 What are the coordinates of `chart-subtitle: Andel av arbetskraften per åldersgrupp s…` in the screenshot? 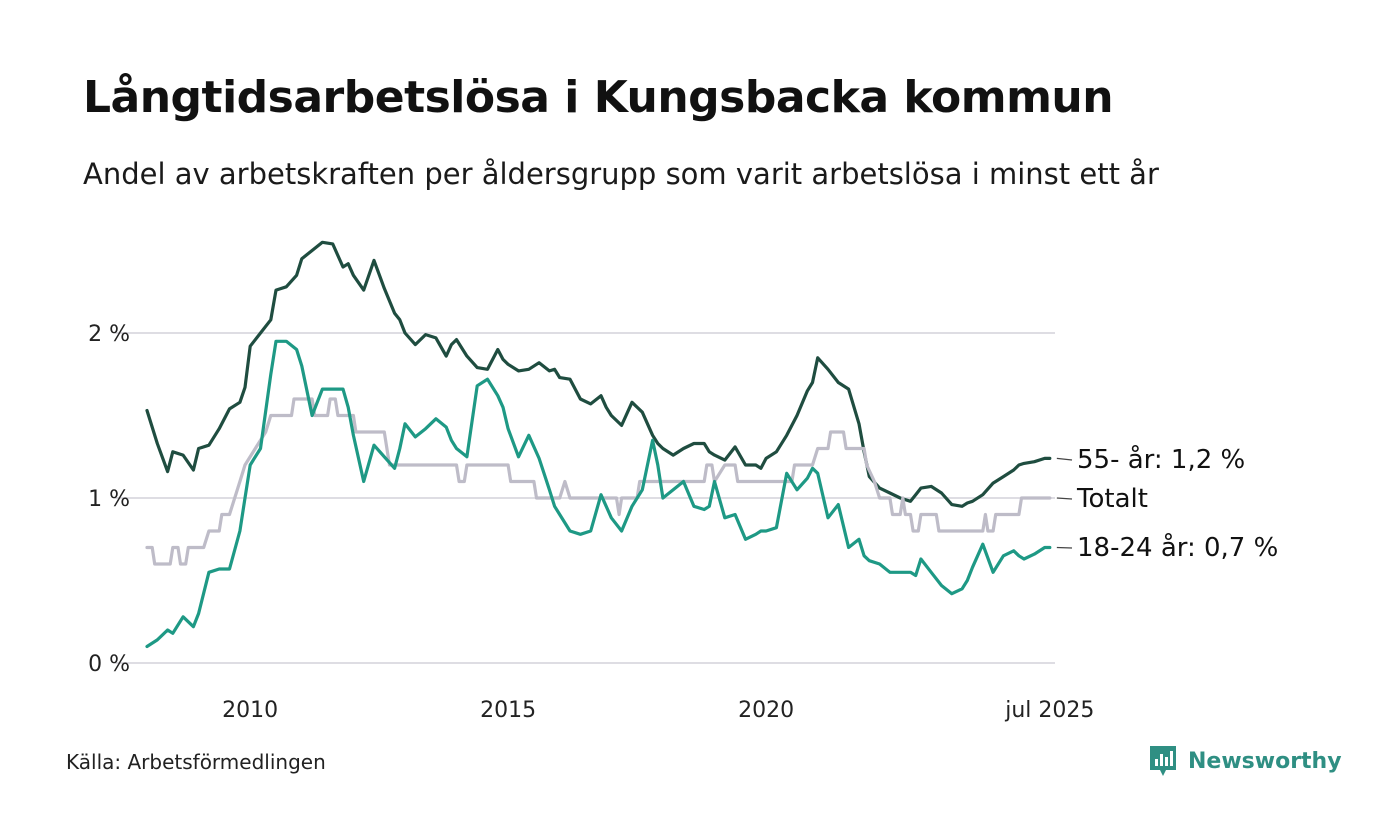 It's located at (621, 174).